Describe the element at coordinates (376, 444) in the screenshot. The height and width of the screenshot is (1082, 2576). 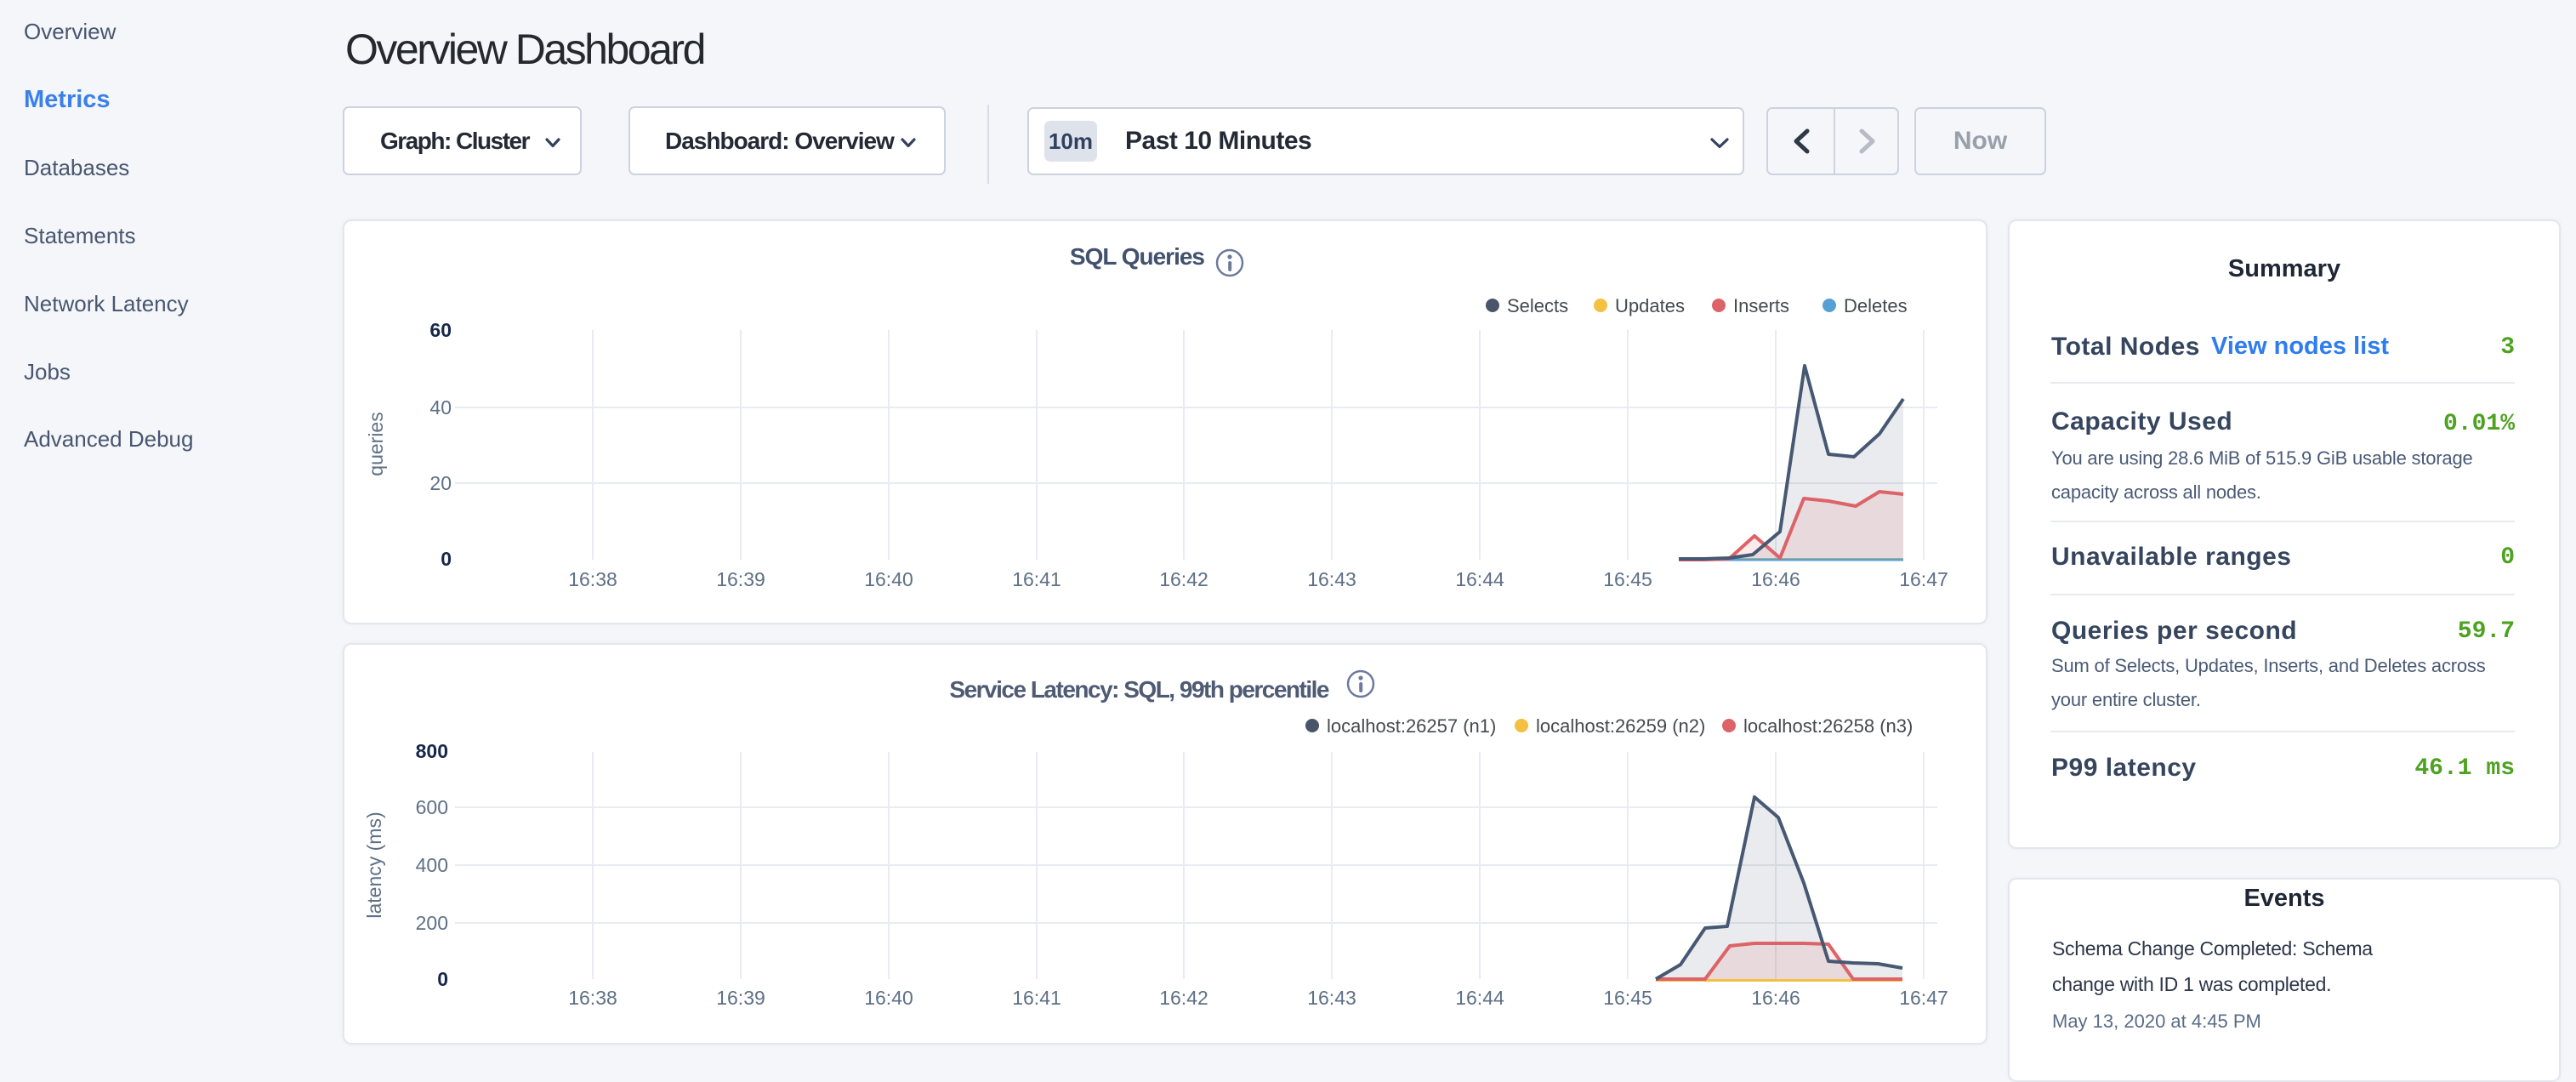
I see `svg-text: queries` at that location.